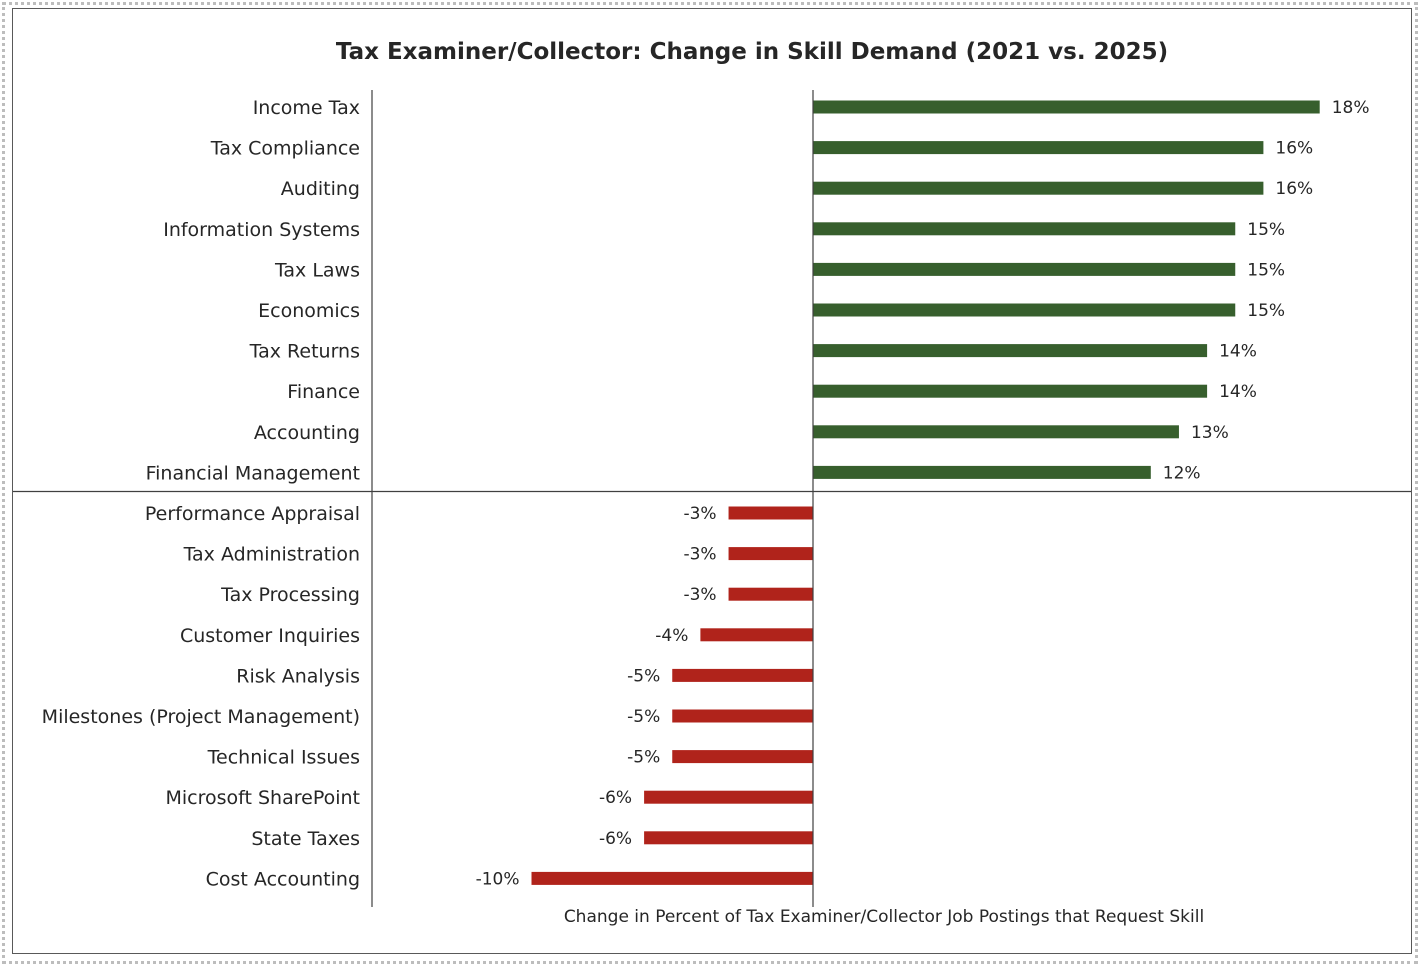 This screenshot has width=1424, height=970. I want to click on category-label: Tax Returns, so click(304, 352).